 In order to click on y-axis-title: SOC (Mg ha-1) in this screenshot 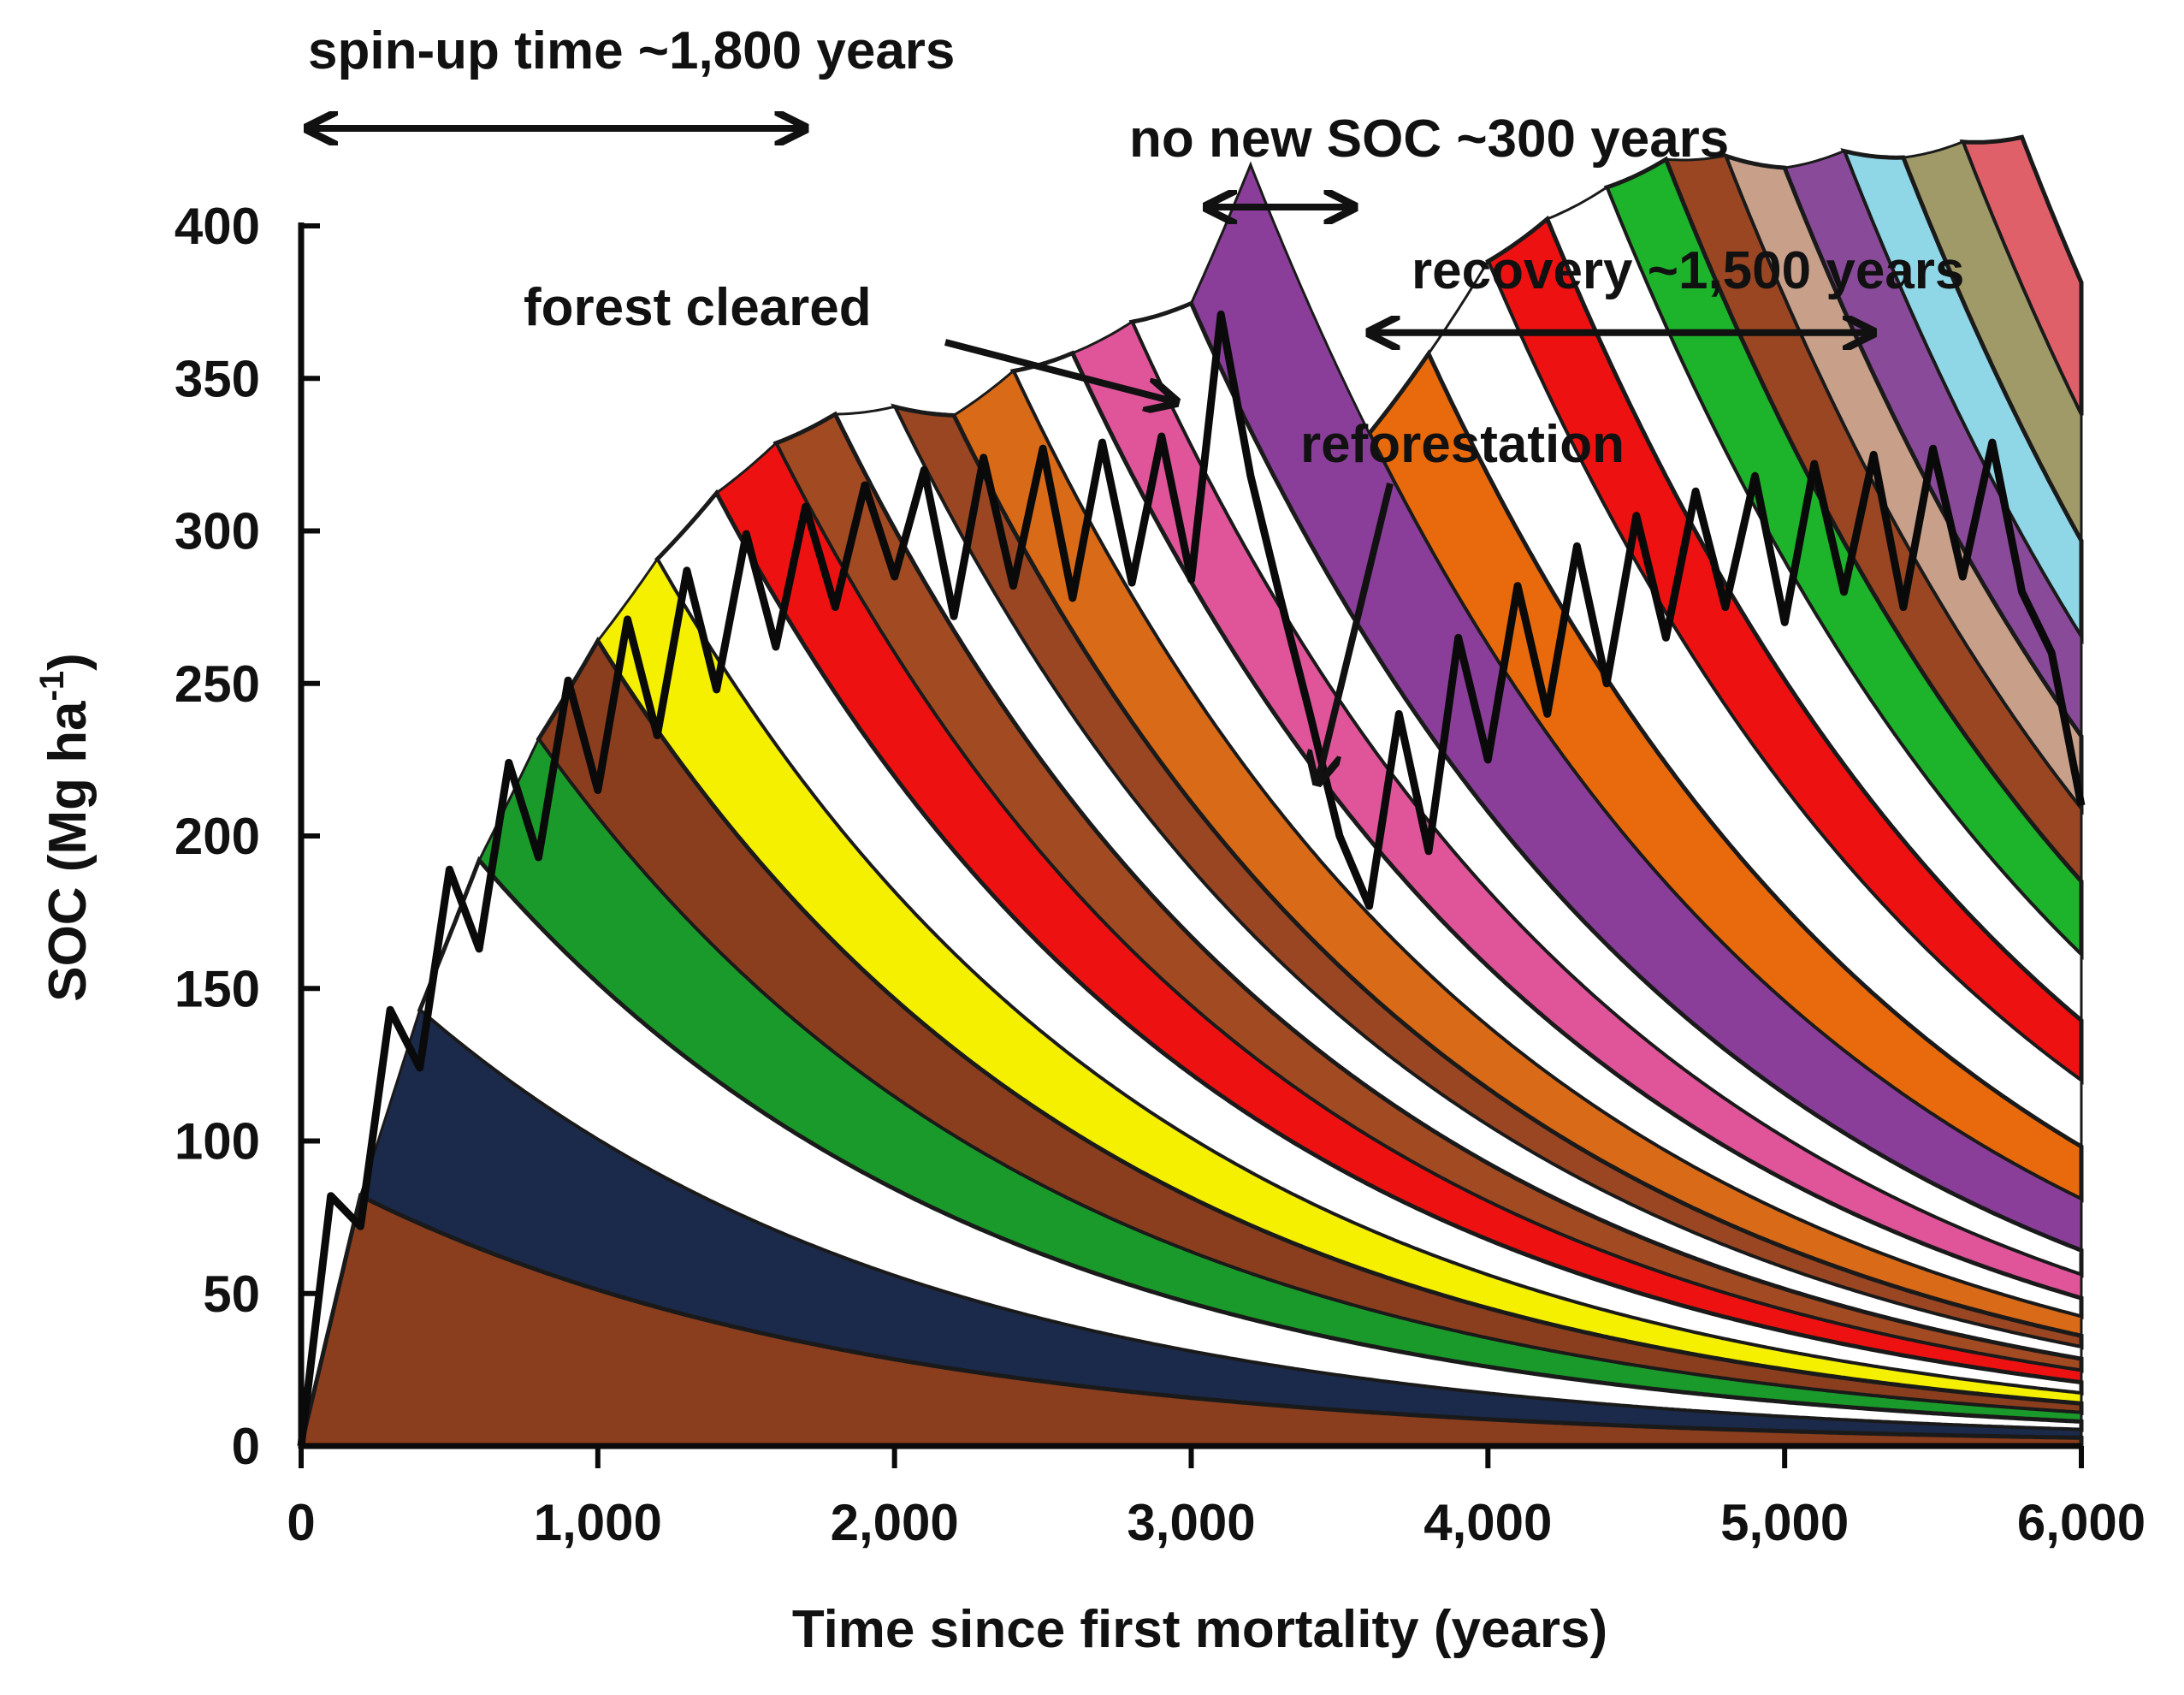, I will do `click(66, 827)`.